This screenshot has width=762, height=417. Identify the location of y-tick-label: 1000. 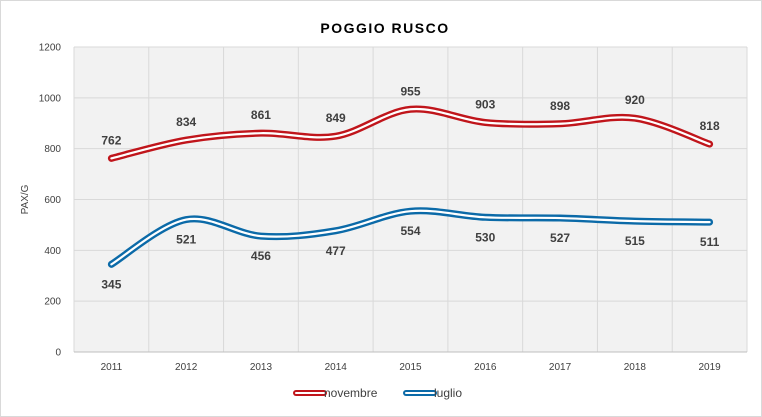
(50, 98).